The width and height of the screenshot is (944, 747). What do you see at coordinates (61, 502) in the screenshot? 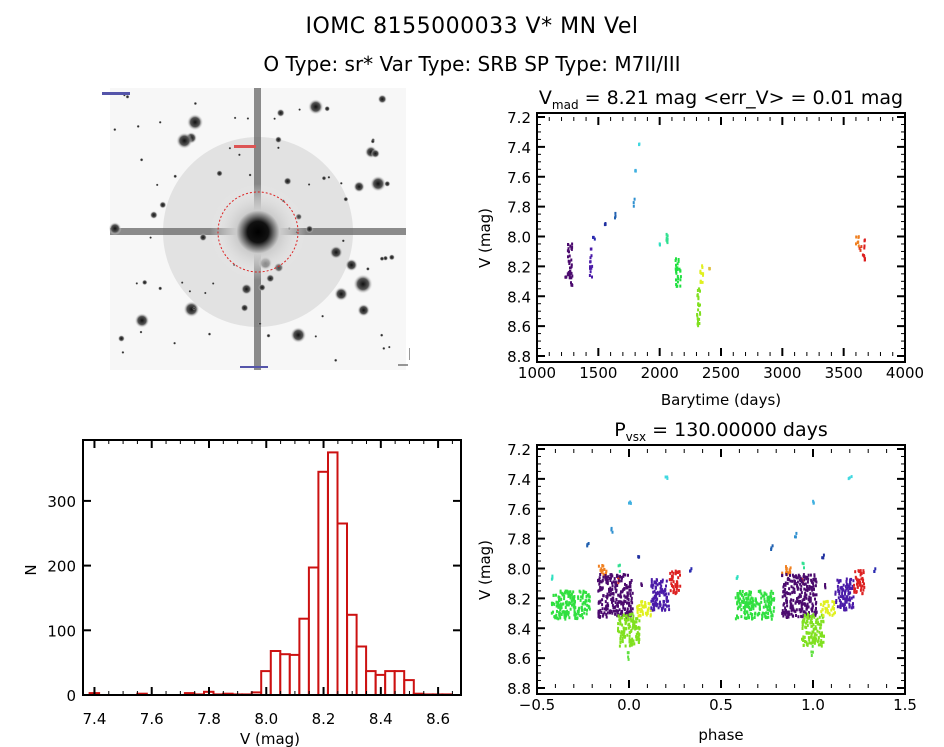
I see `histogram-ytick-label: 300` at bounding box center [61, 502].